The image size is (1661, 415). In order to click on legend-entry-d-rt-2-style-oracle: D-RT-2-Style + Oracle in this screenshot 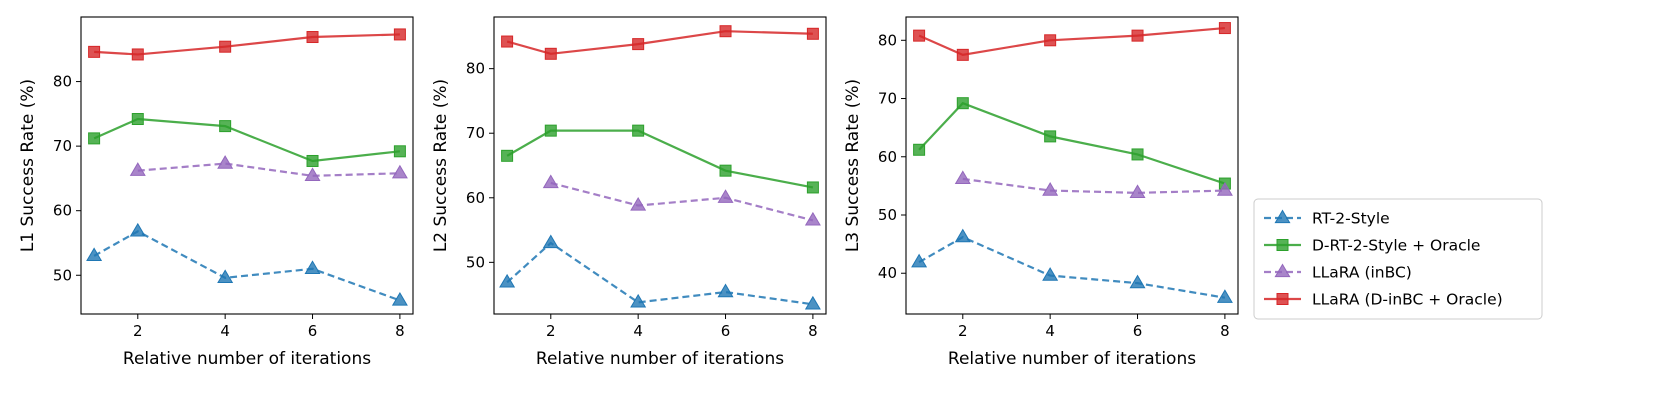, I will do `click(1372, 246)`.